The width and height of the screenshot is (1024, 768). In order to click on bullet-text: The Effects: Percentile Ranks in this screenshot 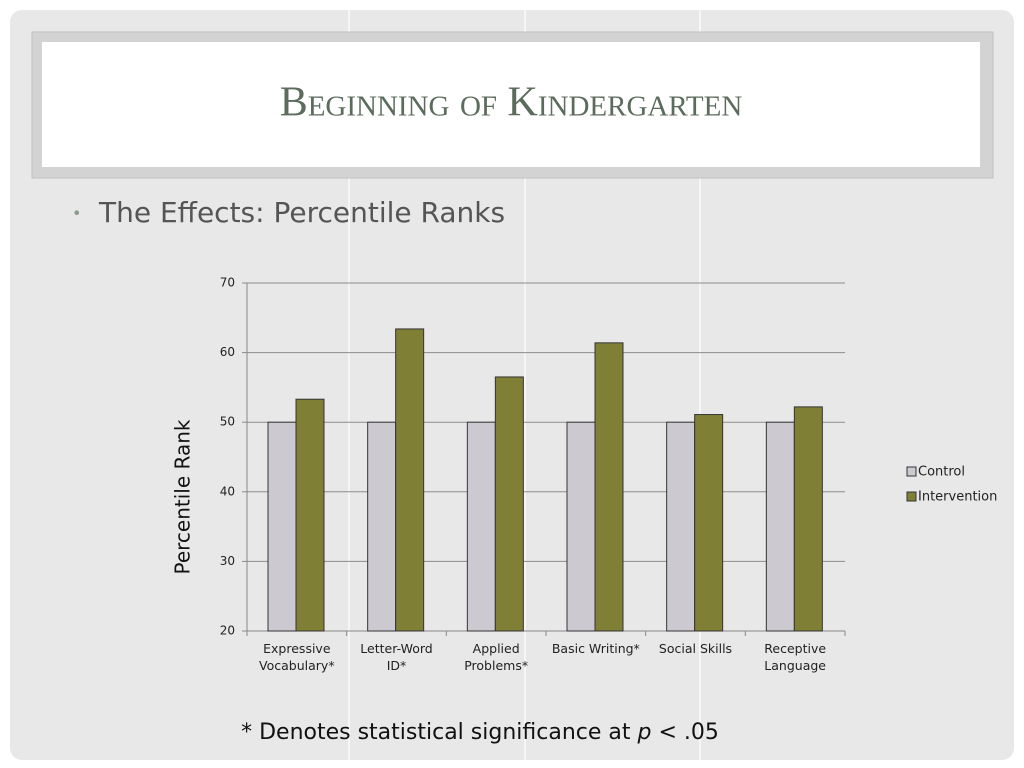, I will do `click(301, 212)`.